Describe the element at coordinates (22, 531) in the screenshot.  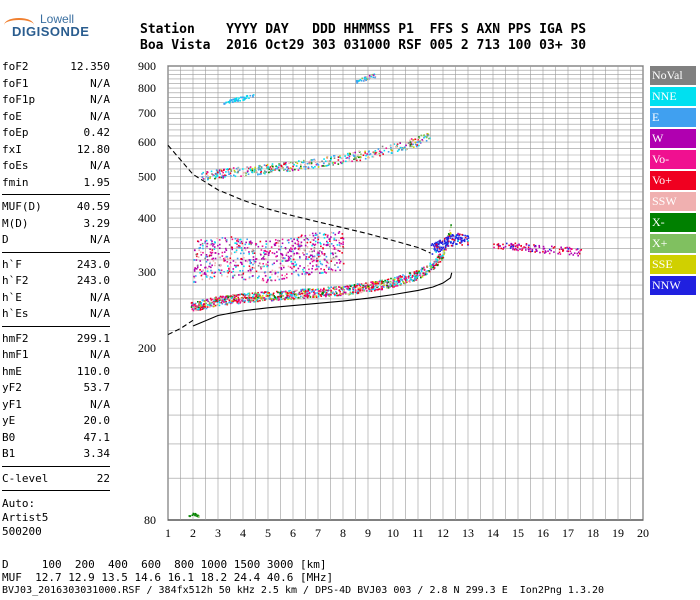
I see `auto-line: 500200` at that location.